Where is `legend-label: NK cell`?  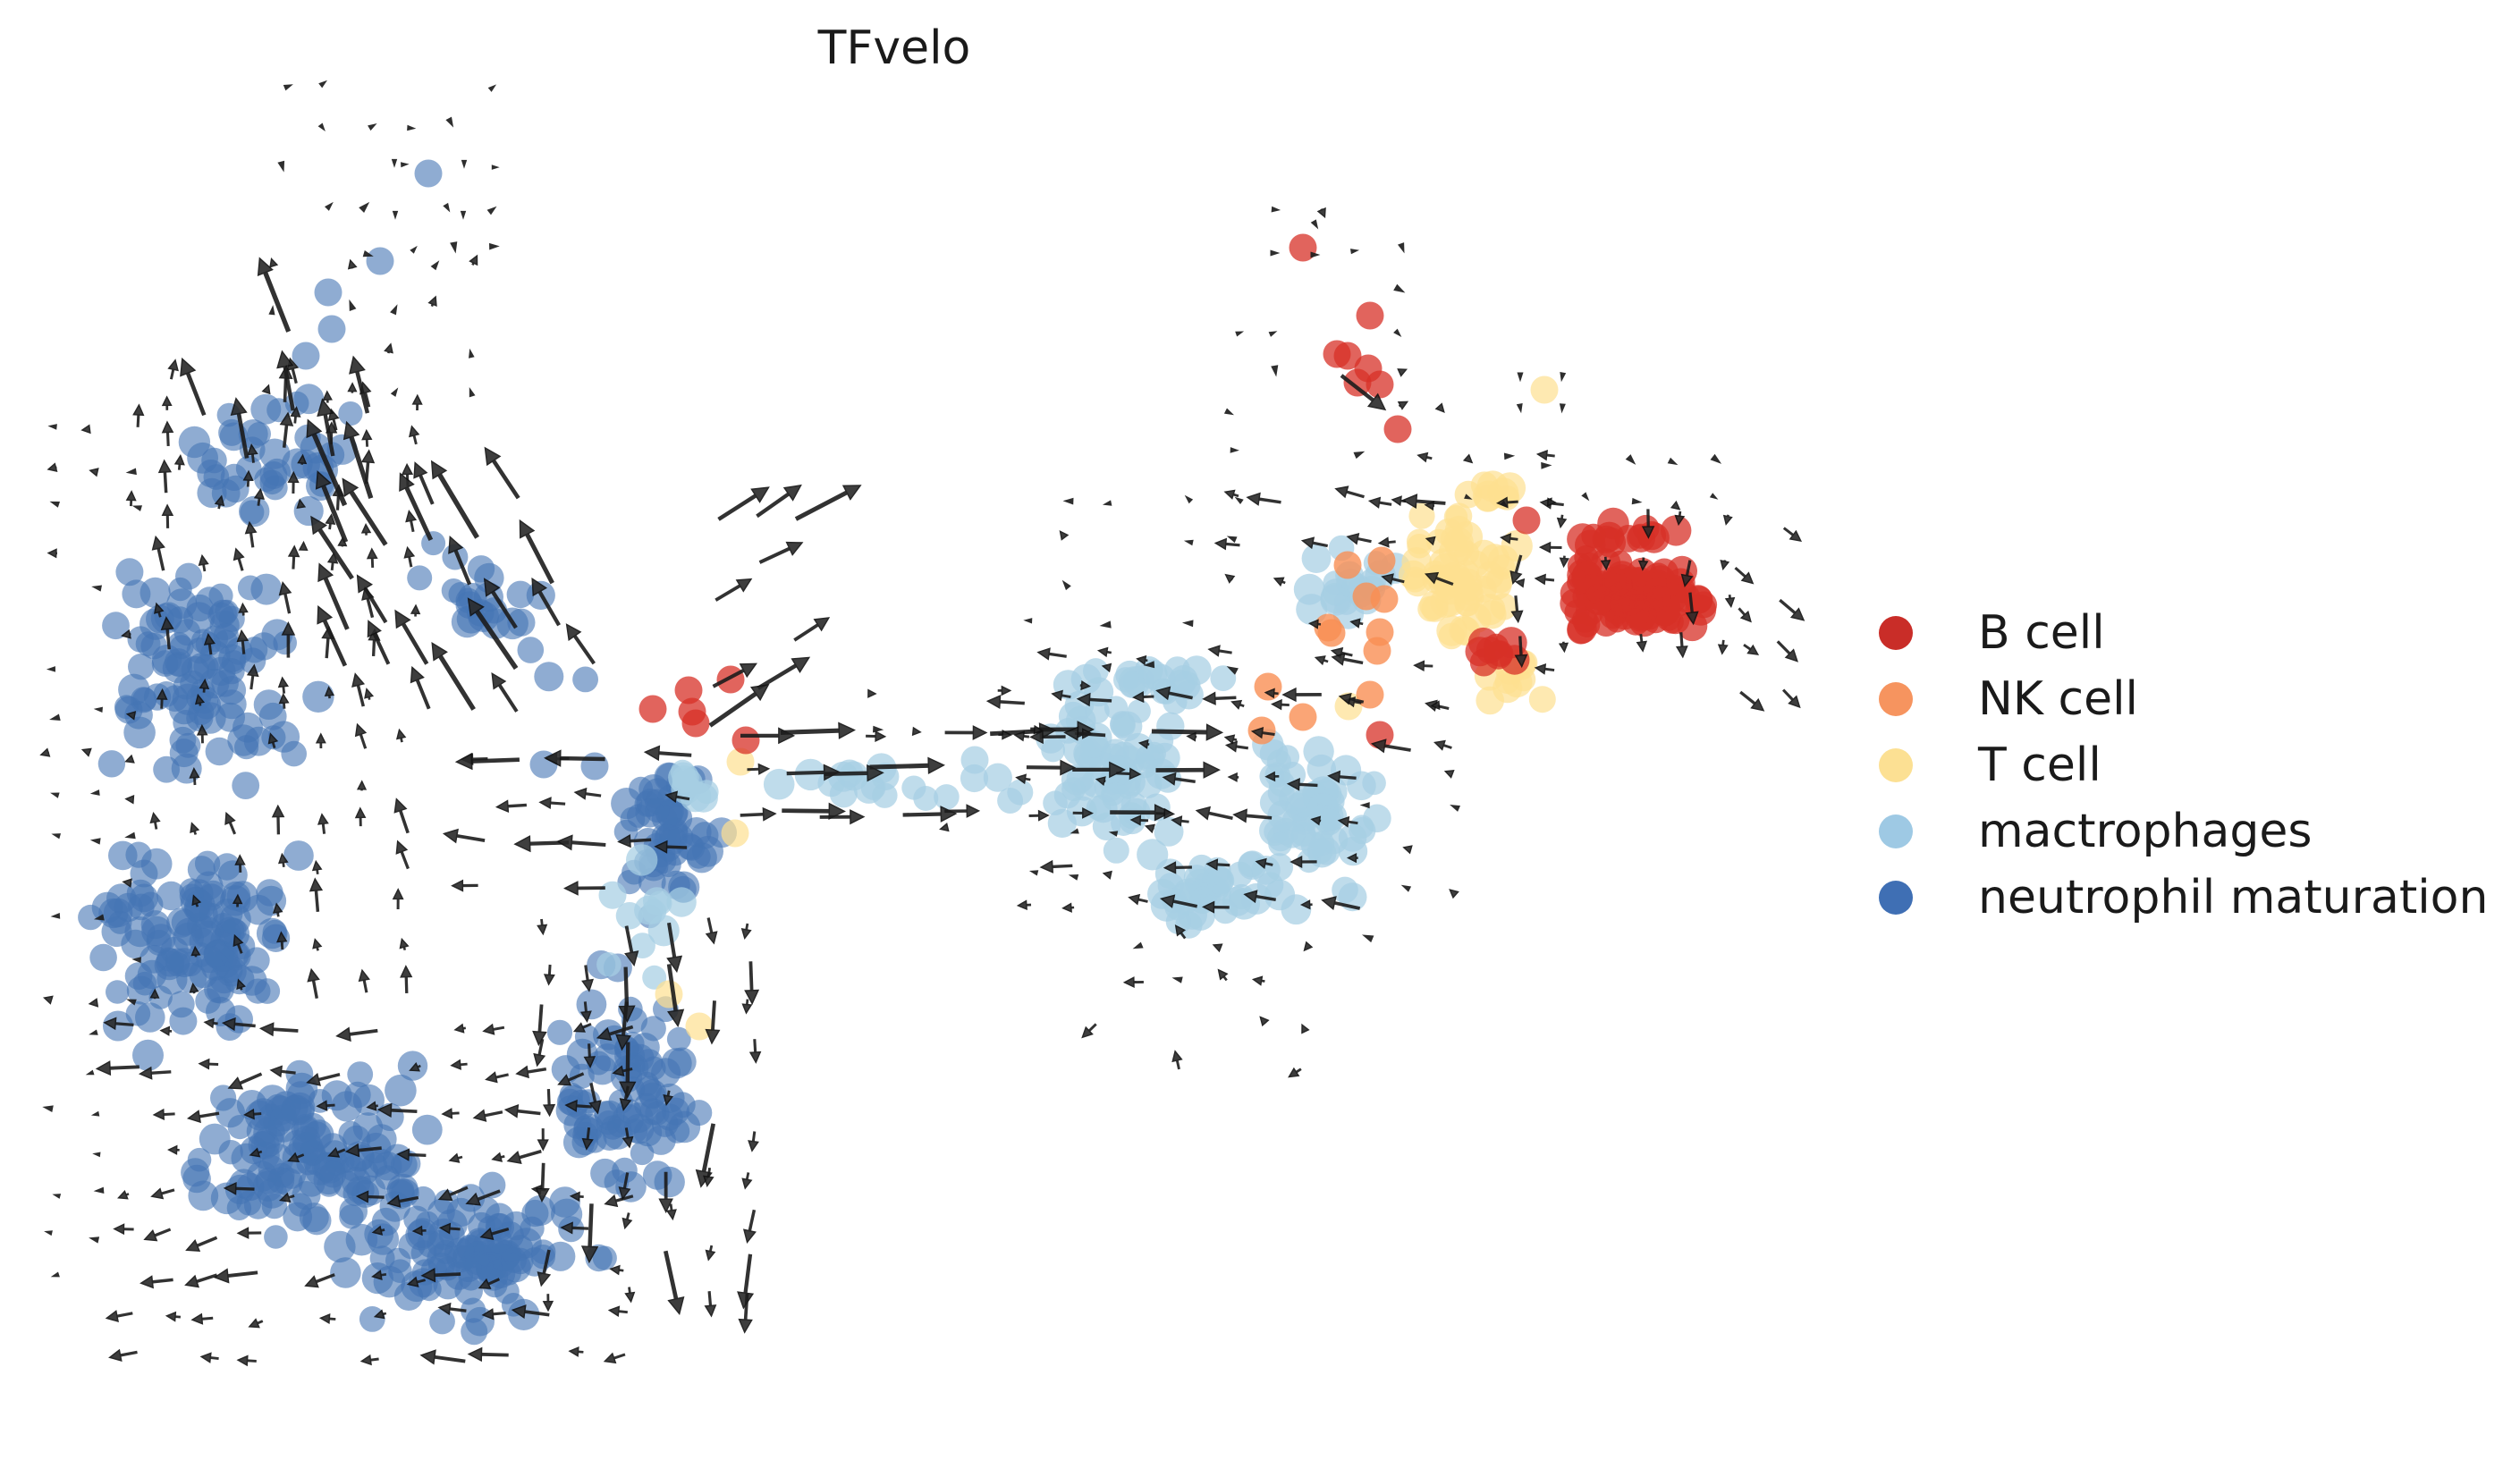 legend-label: NK cell is located at coordinates (2058, 699).